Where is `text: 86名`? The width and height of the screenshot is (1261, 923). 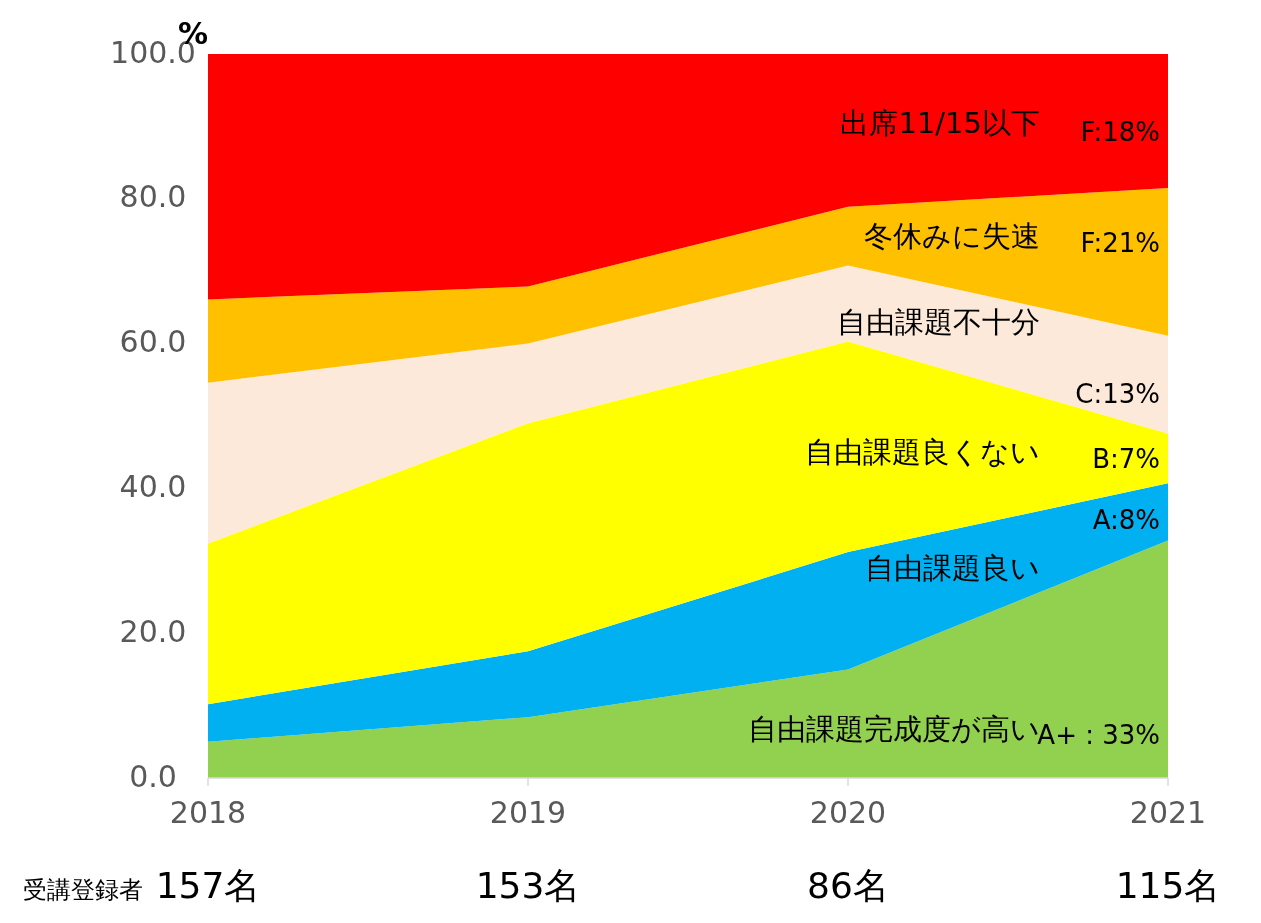 text: 86名 is located at coordinates (848, 885).